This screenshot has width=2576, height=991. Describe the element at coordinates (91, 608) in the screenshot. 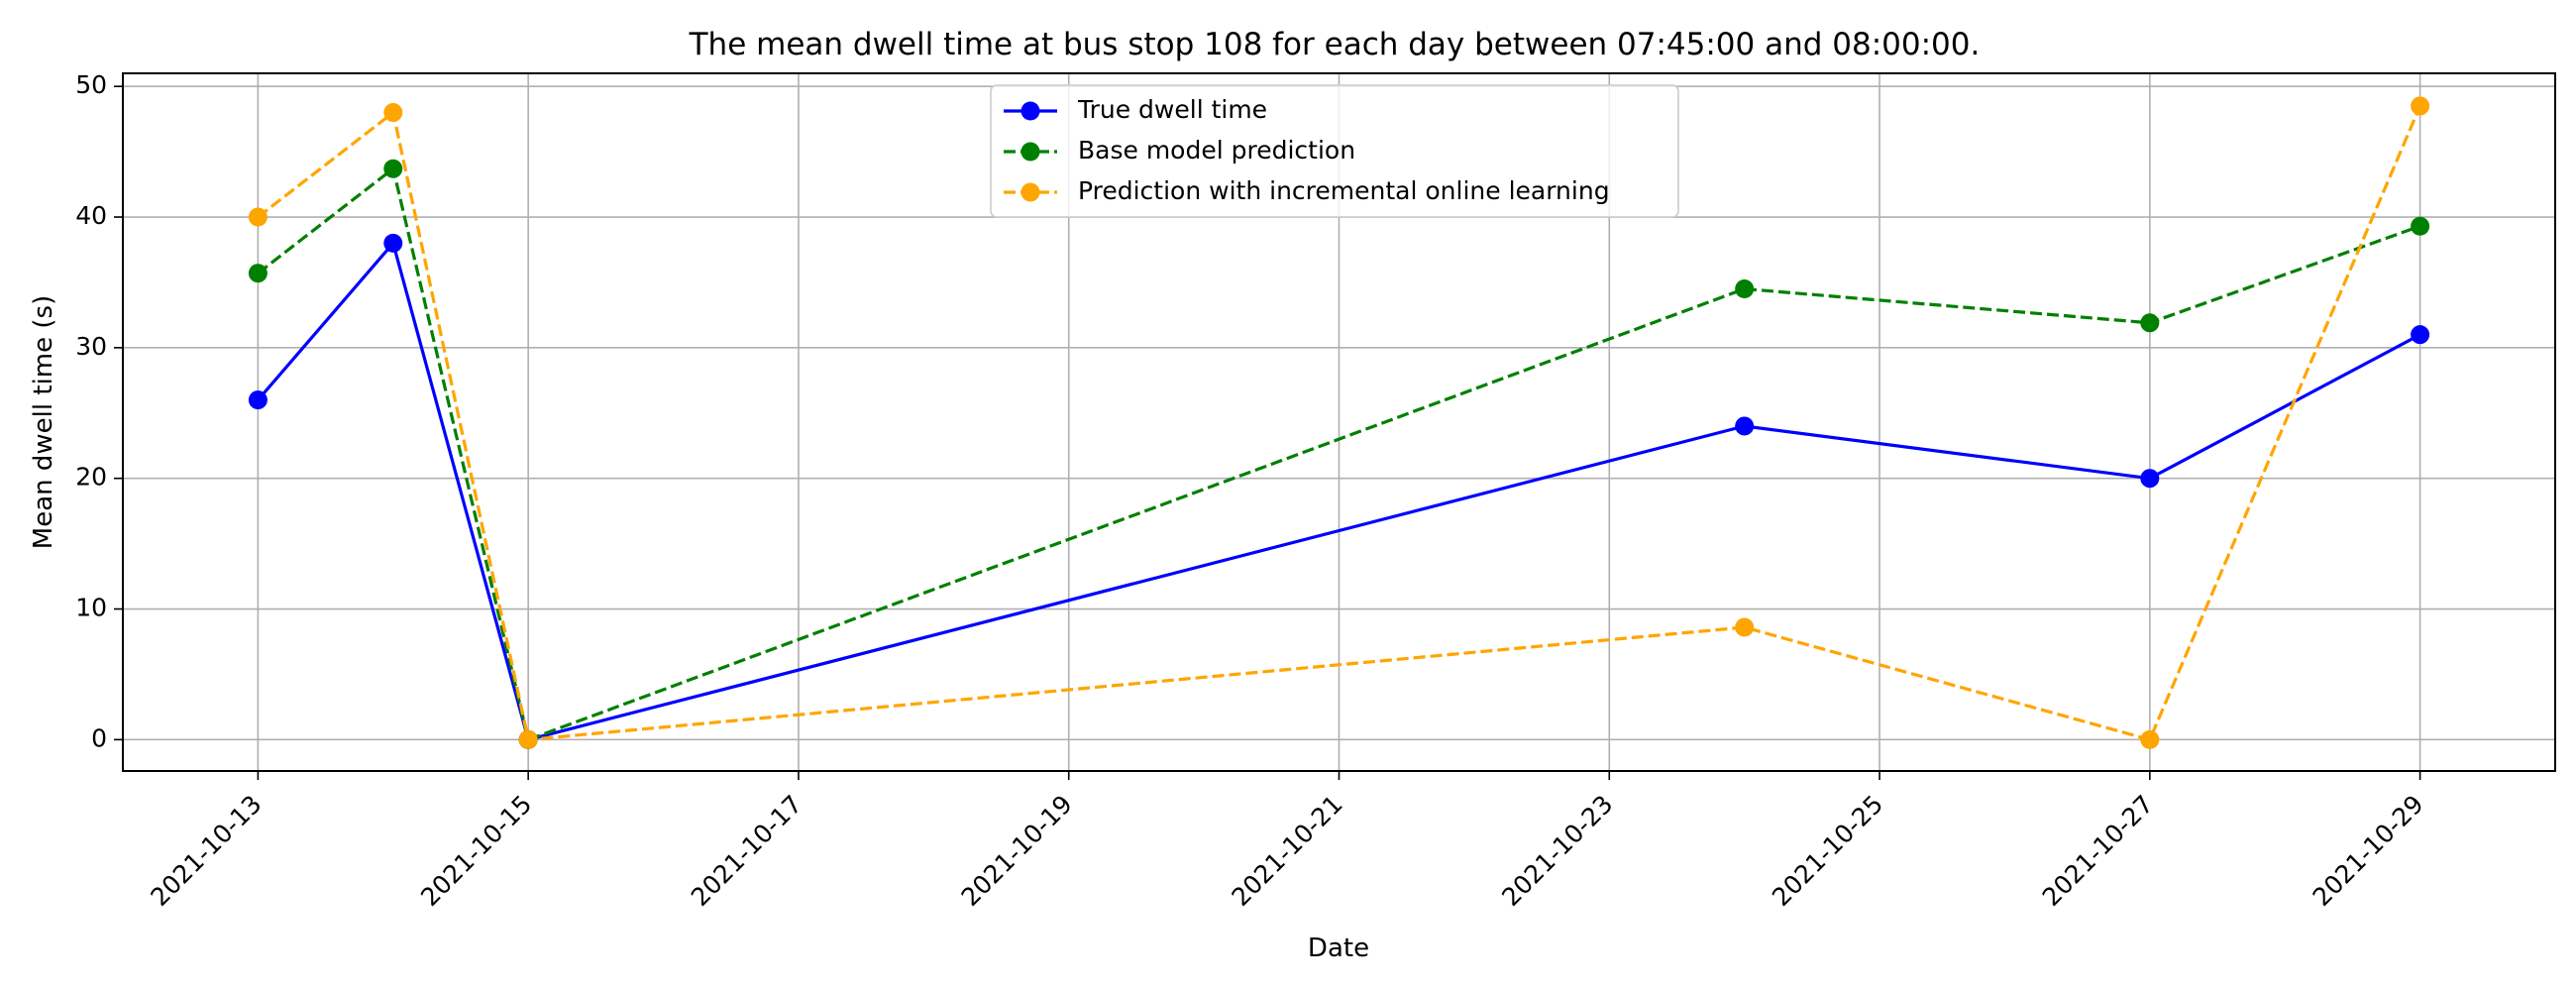

I see `y-tick-label: 10` at that location.